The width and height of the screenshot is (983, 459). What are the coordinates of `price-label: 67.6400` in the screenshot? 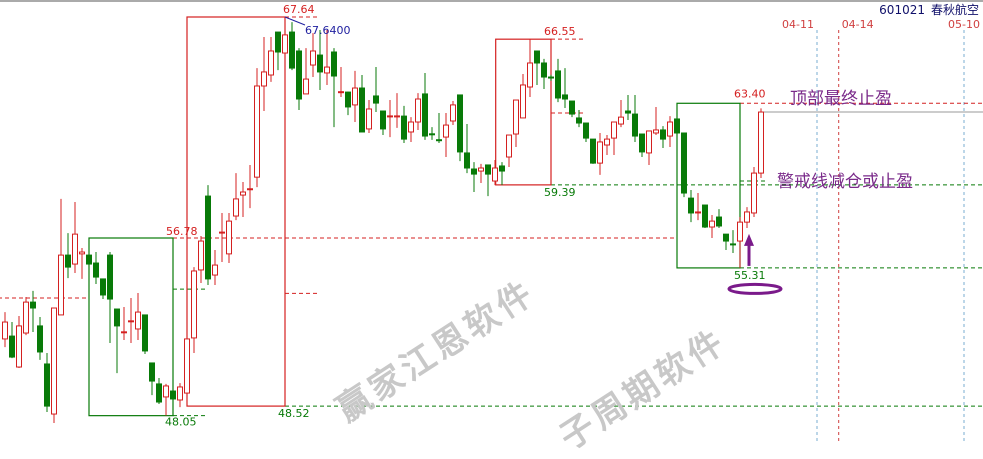 It's located at (328, 30).